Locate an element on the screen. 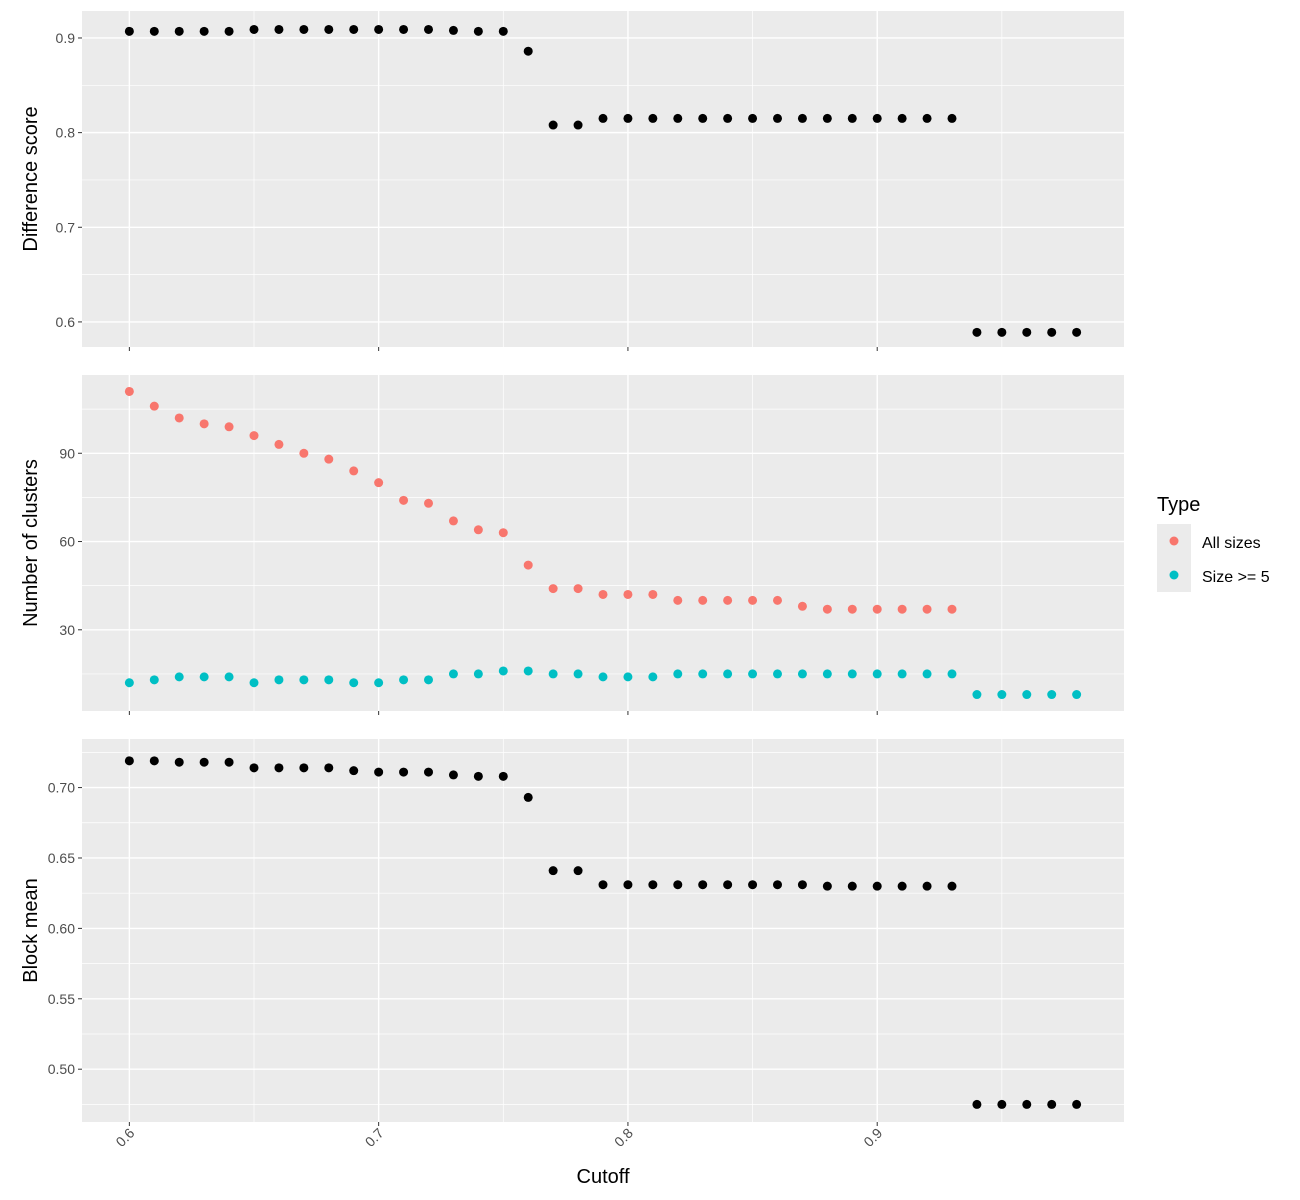  y-tick-label: 0.55 is located at coordinates (61, 999).